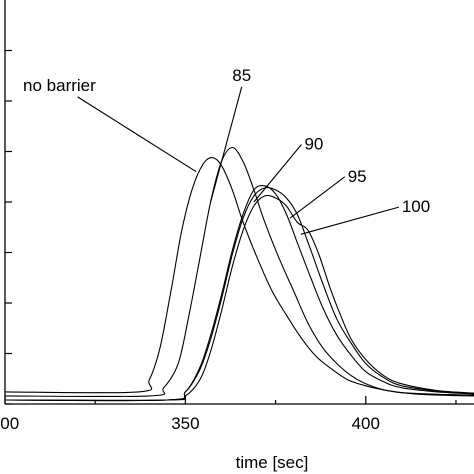 The width and height of the screenshot is (474, 474). What do you see at coordinates (366, 423) in the screenshot?
I see `x-tick-label: 400` at bounding box center [366, 423].